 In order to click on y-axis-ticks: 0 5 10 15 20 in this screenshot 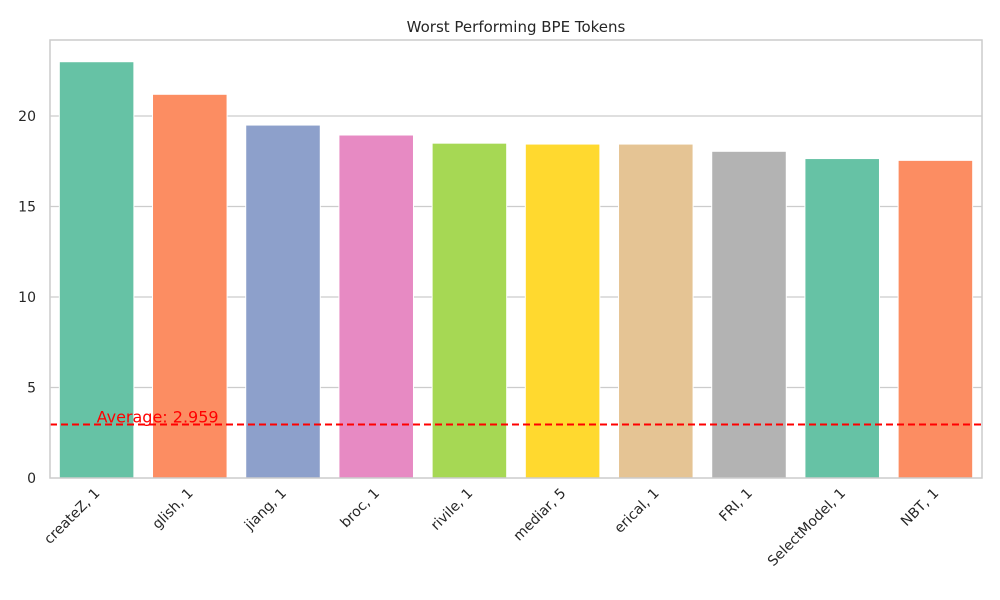, I will do `click(27, 298)`.